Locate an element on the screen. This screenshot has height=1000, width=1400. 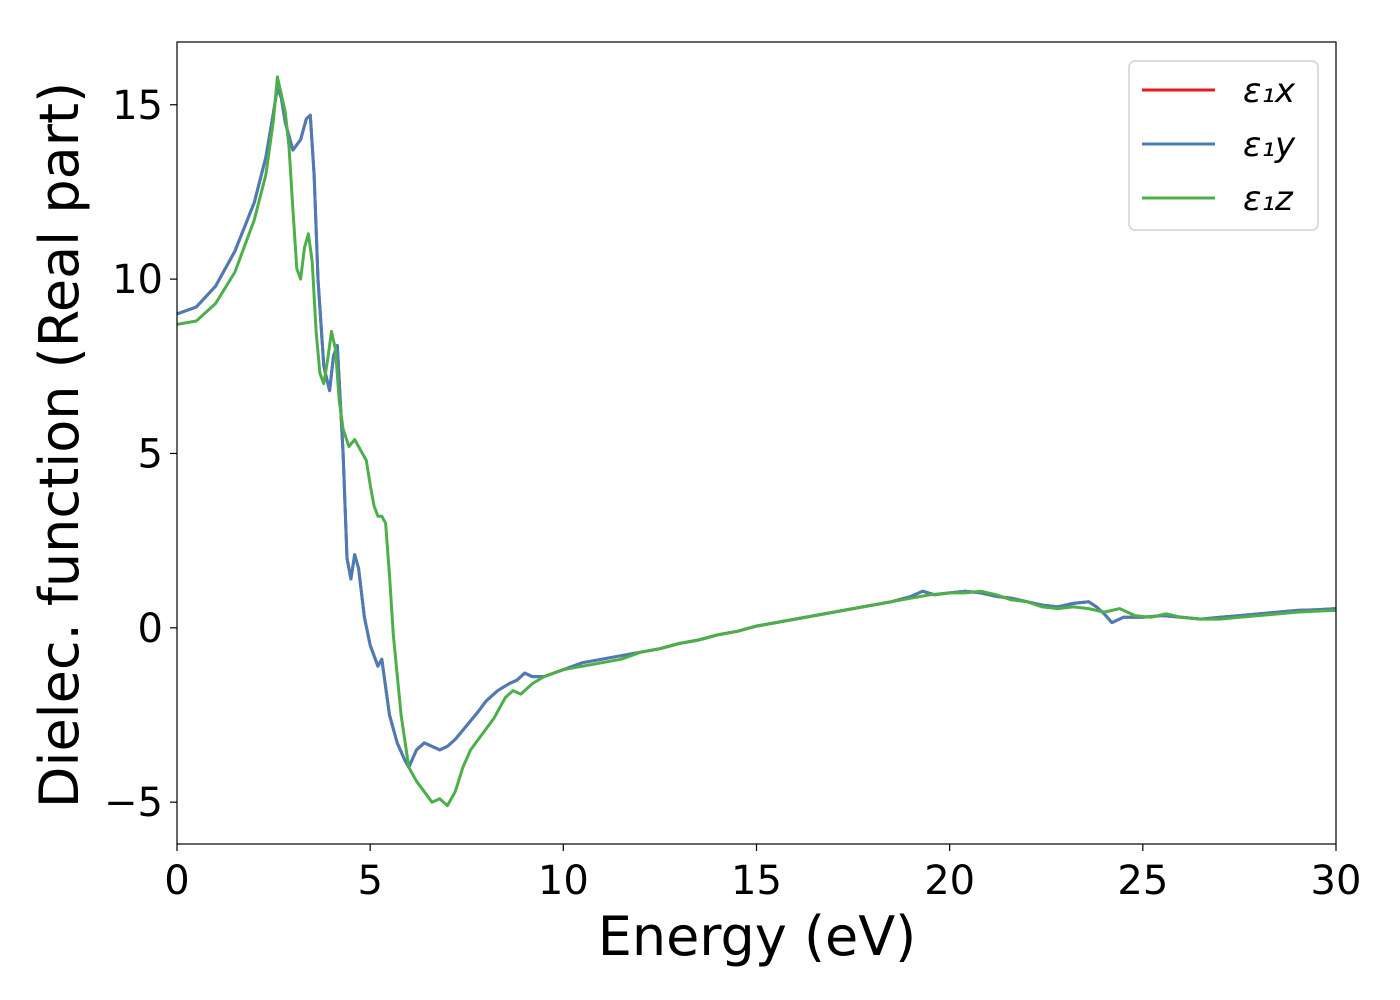
x-axis-title: Energy (eV) is located at coordinates (757, 936).